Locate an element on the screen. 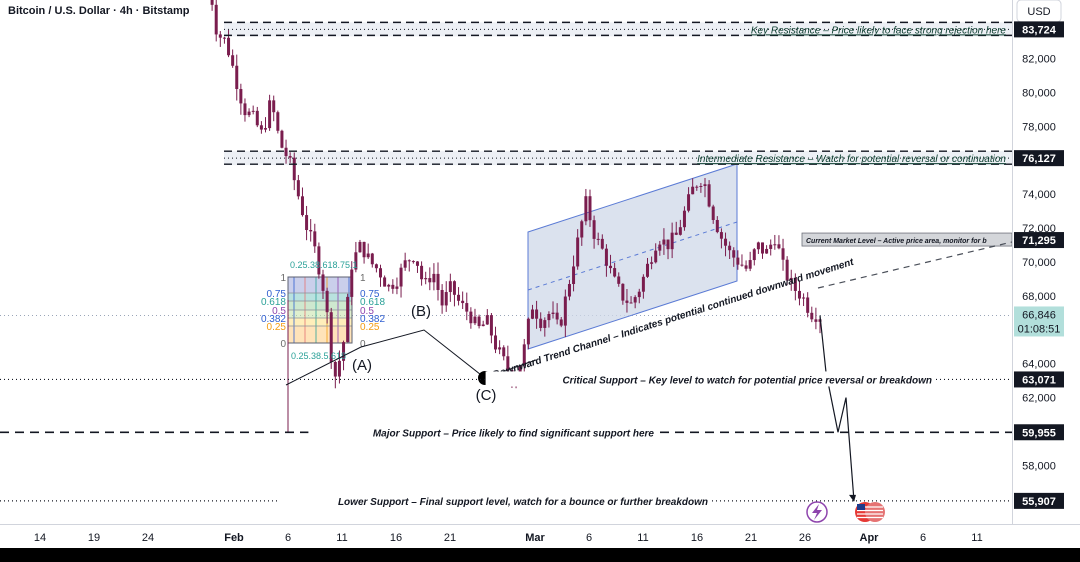 The height and width of the screenshot is (562, 1080). lightning-icon is located at coordinates (817, 512).